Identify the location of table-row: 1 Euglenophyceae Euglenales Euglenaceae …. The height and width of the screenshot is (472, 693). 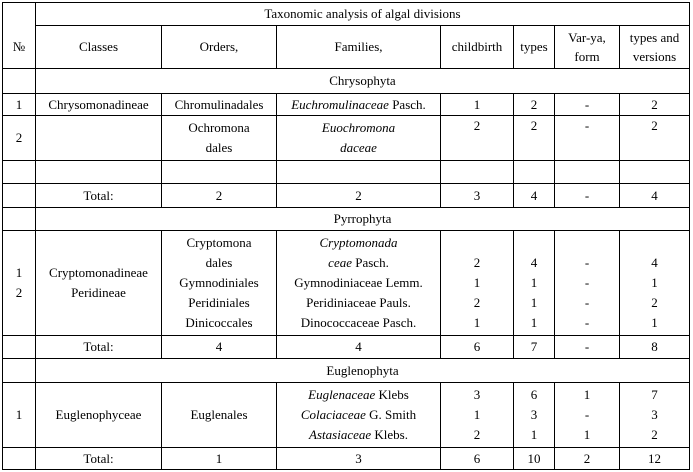
(346, 415).